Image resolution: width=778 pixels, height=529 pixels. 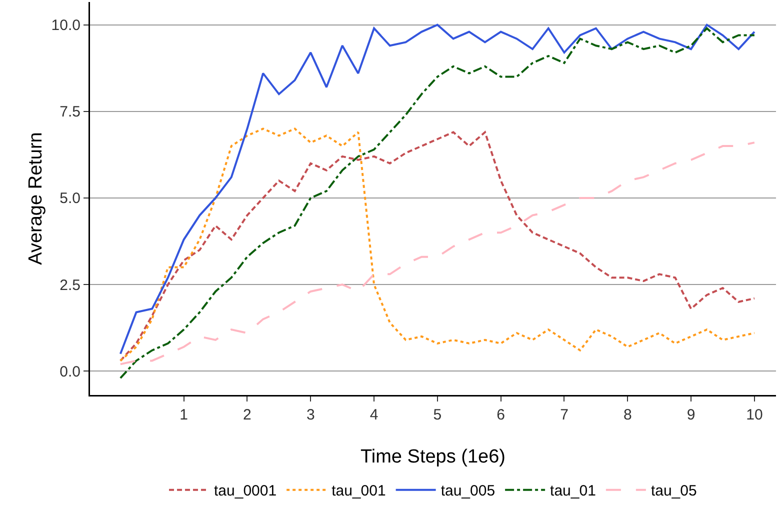 I want to click on y-tick-label: 7.5, so click(x=70, y=112).